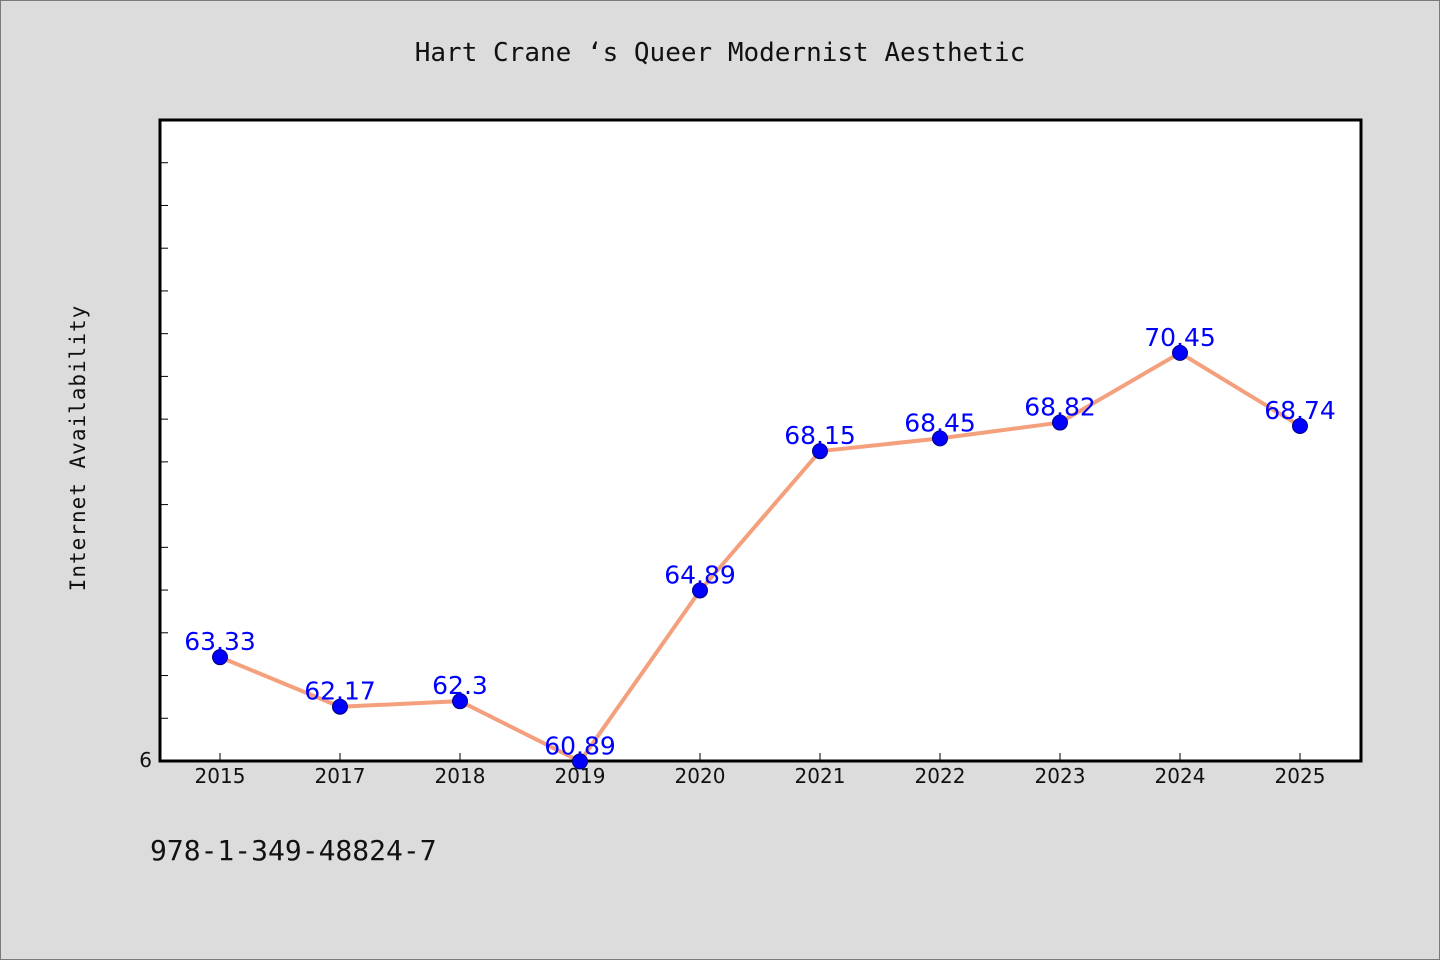 The width and height of the screenshot is (1440, 960). Describe the element at coordinates (1060, 407) in the screenshot. I see `data-label: 68.82` at that location.